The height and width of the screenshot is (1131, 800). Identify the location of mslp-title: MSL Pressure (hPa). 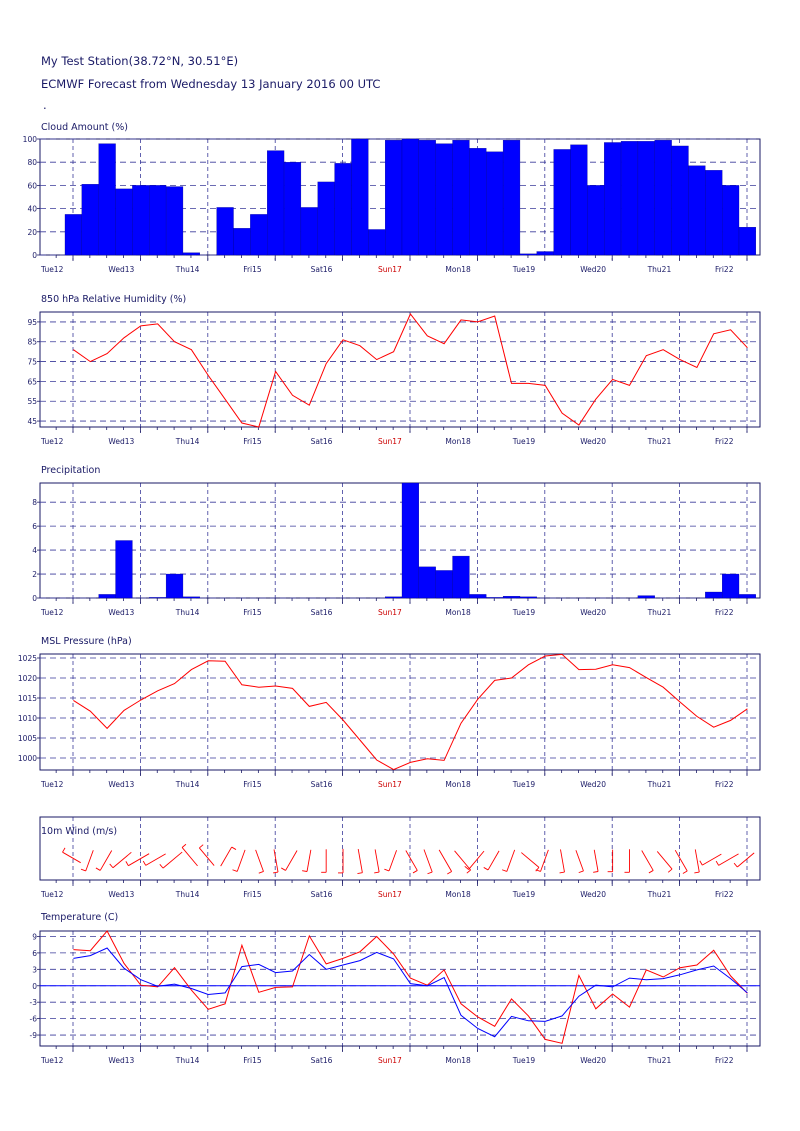
(86, 641).